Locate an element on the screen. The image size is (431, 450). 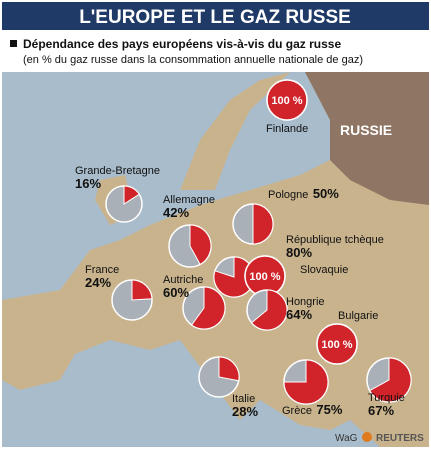
country-name: Turquie is located at coordinates (386, 398).